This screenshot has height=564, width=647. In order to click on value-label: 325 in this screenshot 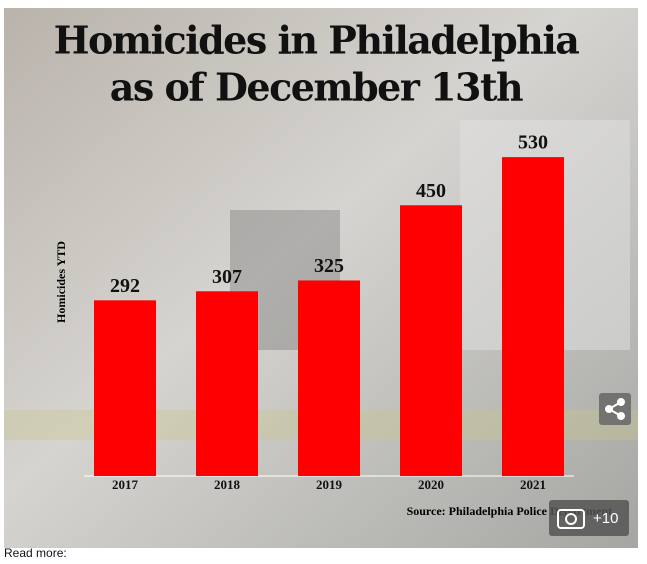, I will do `click(329, 266)`.